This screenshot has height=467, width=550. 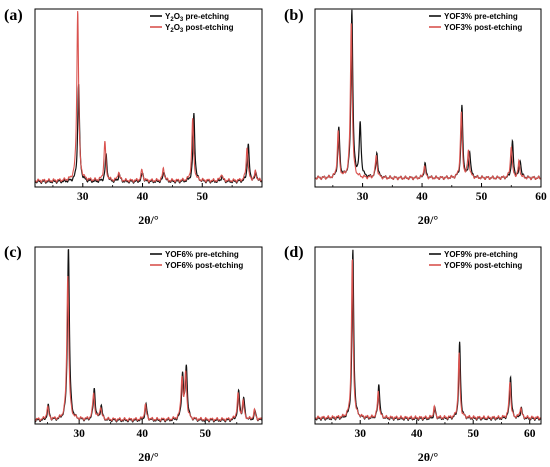 What do you see at coordinates (483, 265) in the screenshot?
I see `legend-entry: YOF9% post-etching` at bounding box center [483, 265].